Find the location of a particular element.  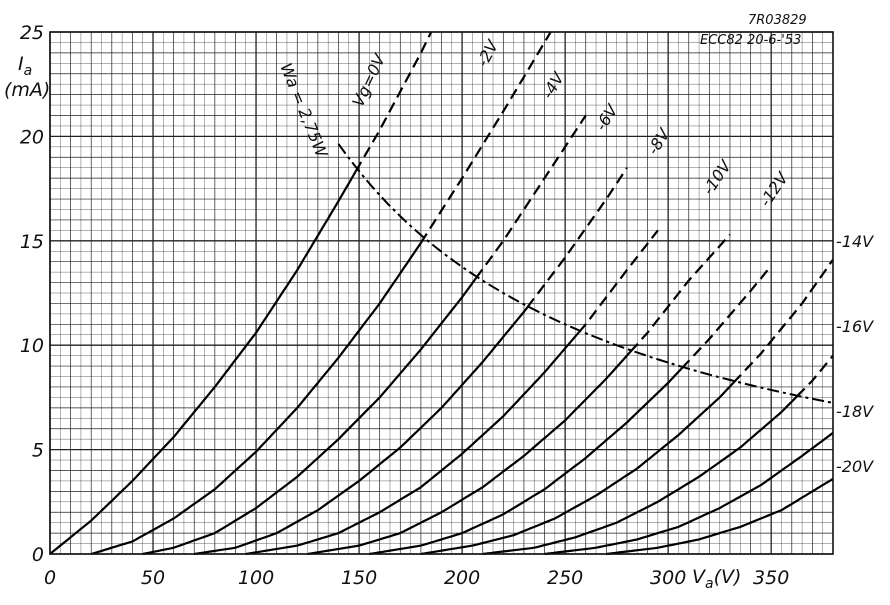

x-tick-label: 300 is located at coordinates (668, 578).